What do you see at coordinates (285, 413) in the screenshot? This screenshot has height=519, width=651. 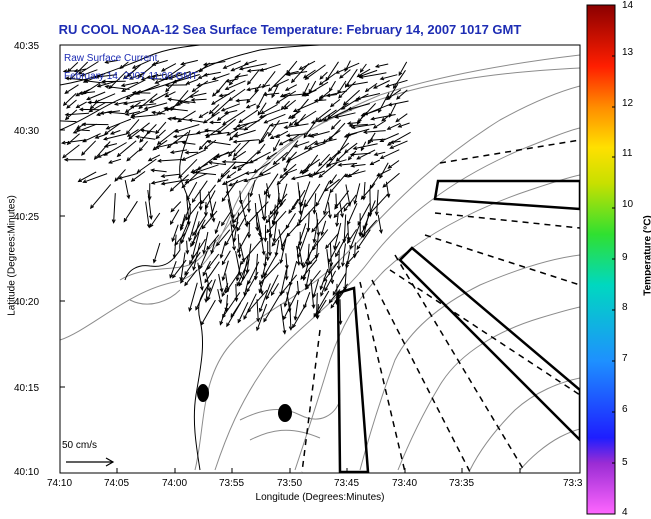 I see `station-marker` at bounding box center [285, 413].